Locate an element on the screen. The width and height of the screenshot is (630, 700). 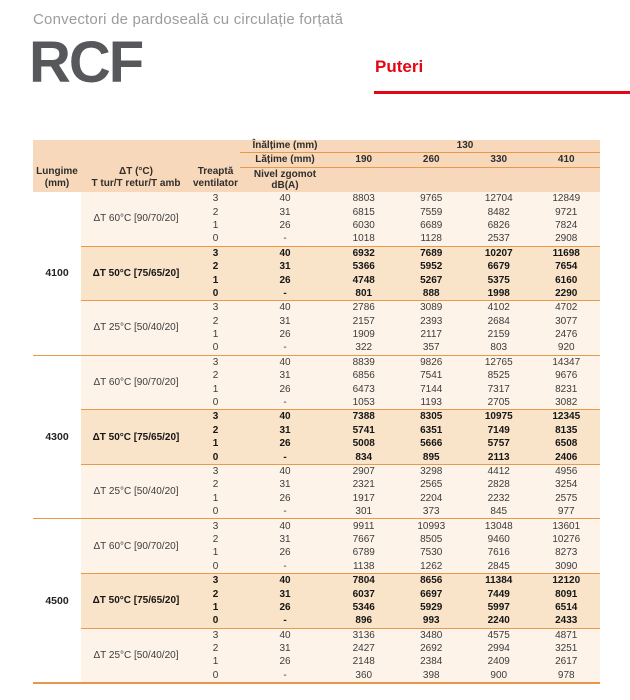
power-value: 360 is located at coordinates (364, 675).